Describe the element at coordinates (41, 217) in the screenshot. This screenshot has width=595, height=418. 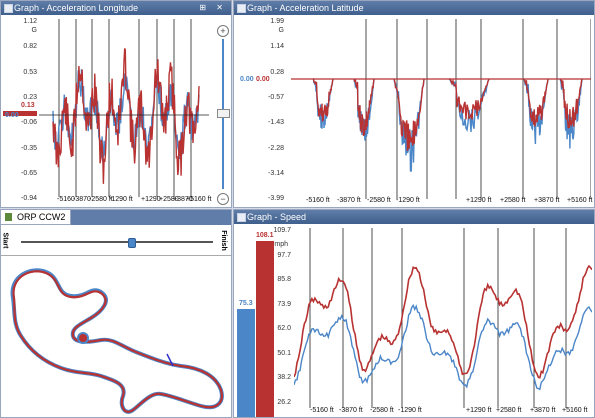
I see `track-title: ORP CCW2` at that location.